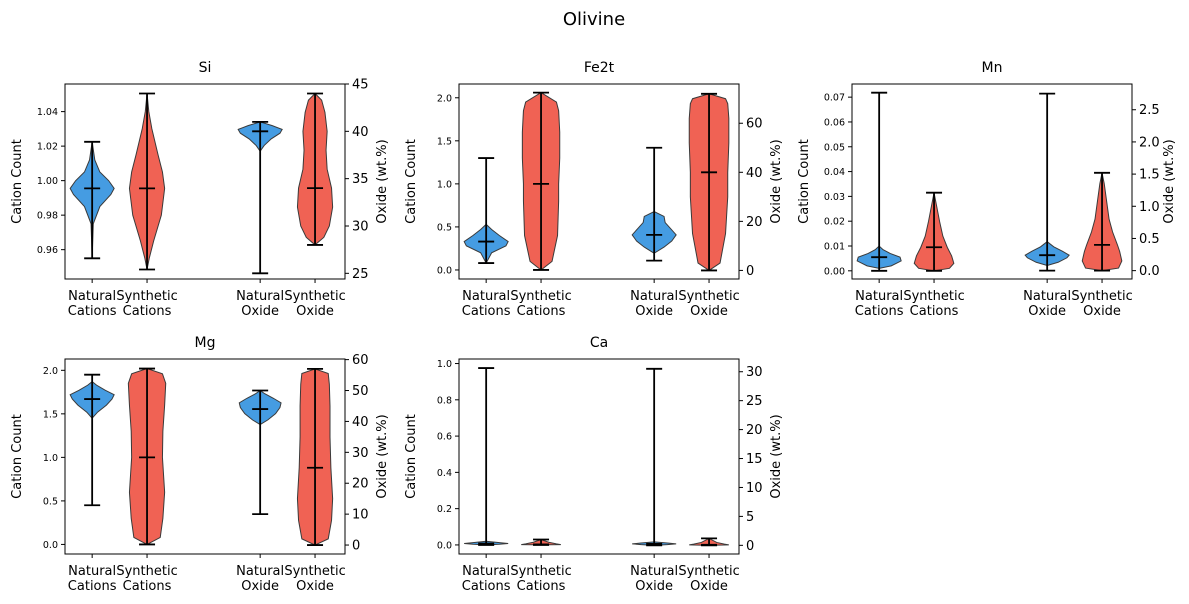  I want to click on right-tick-label: 0.0, so click(1149, 271).